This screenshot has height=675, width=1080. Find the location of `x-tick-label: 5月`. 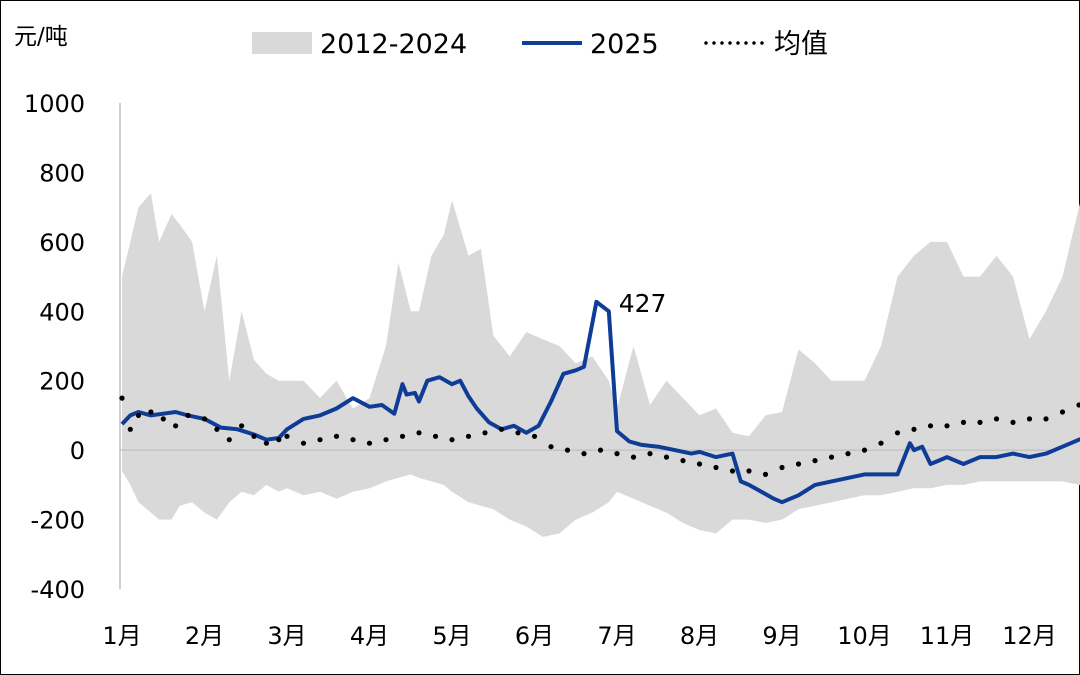

x-tick-label: 5月 is located at coordinates (451, 636).